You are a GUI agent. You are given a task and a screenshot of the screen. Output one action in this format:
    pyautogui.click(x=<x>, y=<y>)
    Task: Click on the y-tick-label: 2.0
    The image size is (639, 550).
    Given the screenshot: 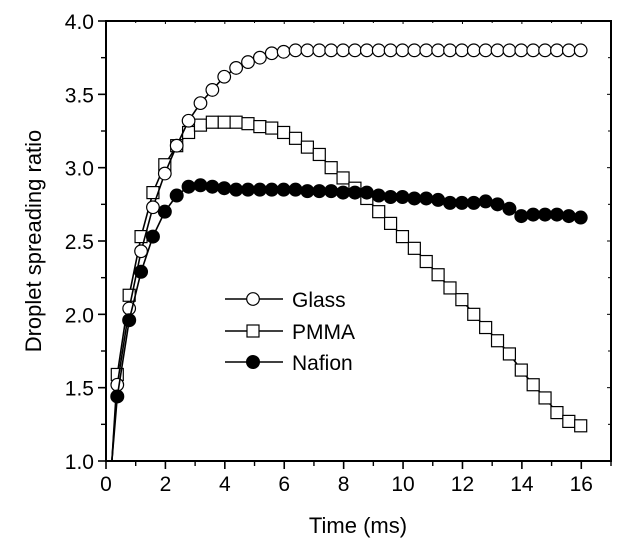 What is the action you would take?
    pyautogui.click(x=79, y=315)
    